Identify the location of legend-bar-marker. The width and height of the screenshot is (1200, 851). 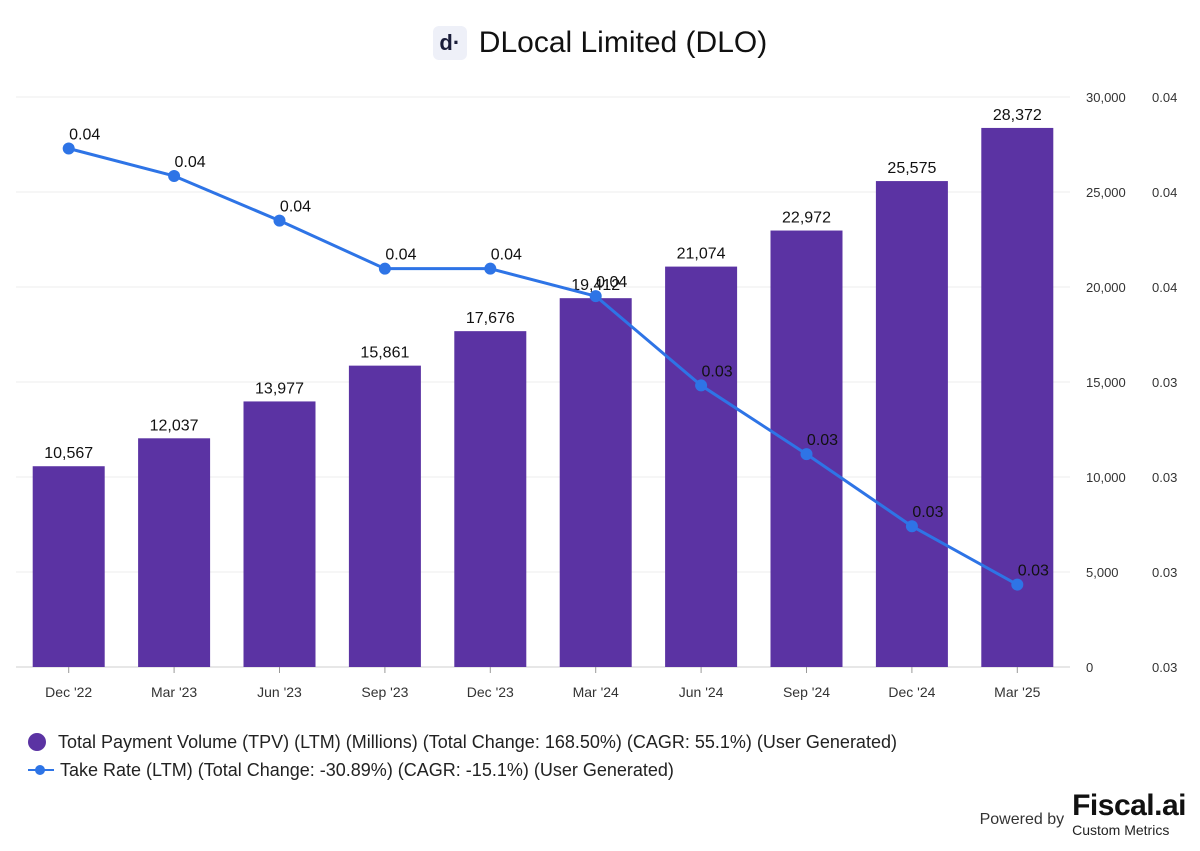
(37, 742).